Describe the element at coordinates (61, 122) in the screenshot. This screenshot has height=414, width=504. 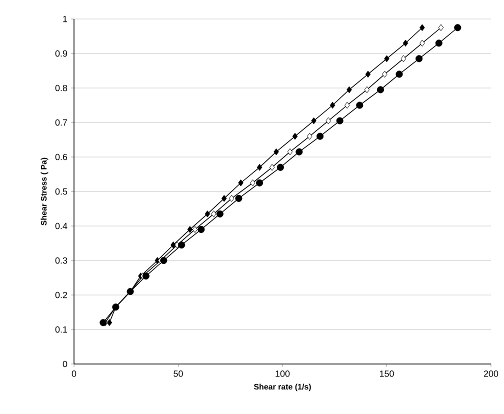
I see `y-tick-label: 0.7` at that location.